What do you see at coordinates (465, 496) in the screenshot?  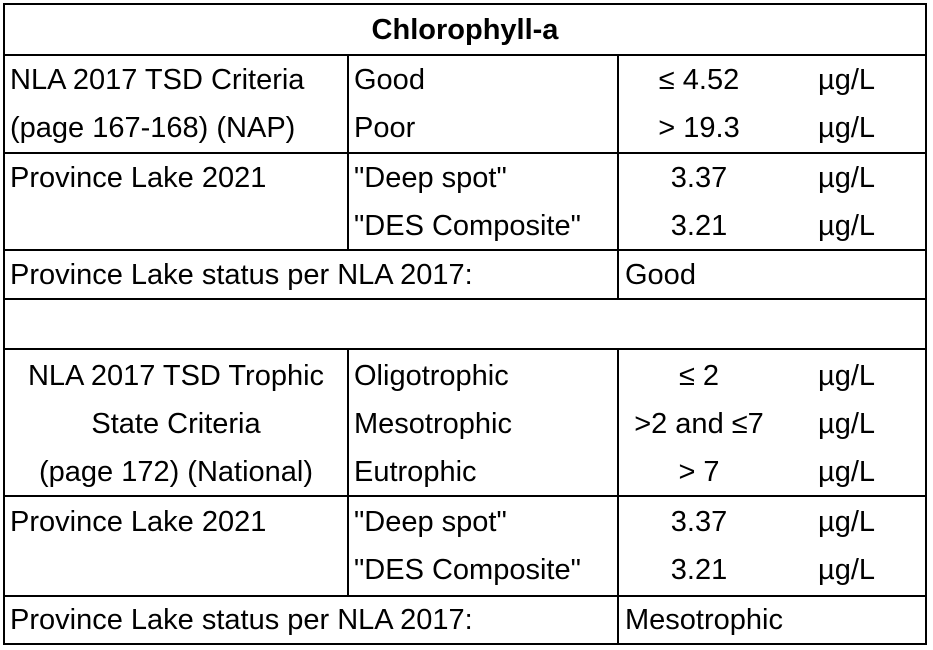 I see `border-criteria2-bottom` at bounding box center [465, 496].